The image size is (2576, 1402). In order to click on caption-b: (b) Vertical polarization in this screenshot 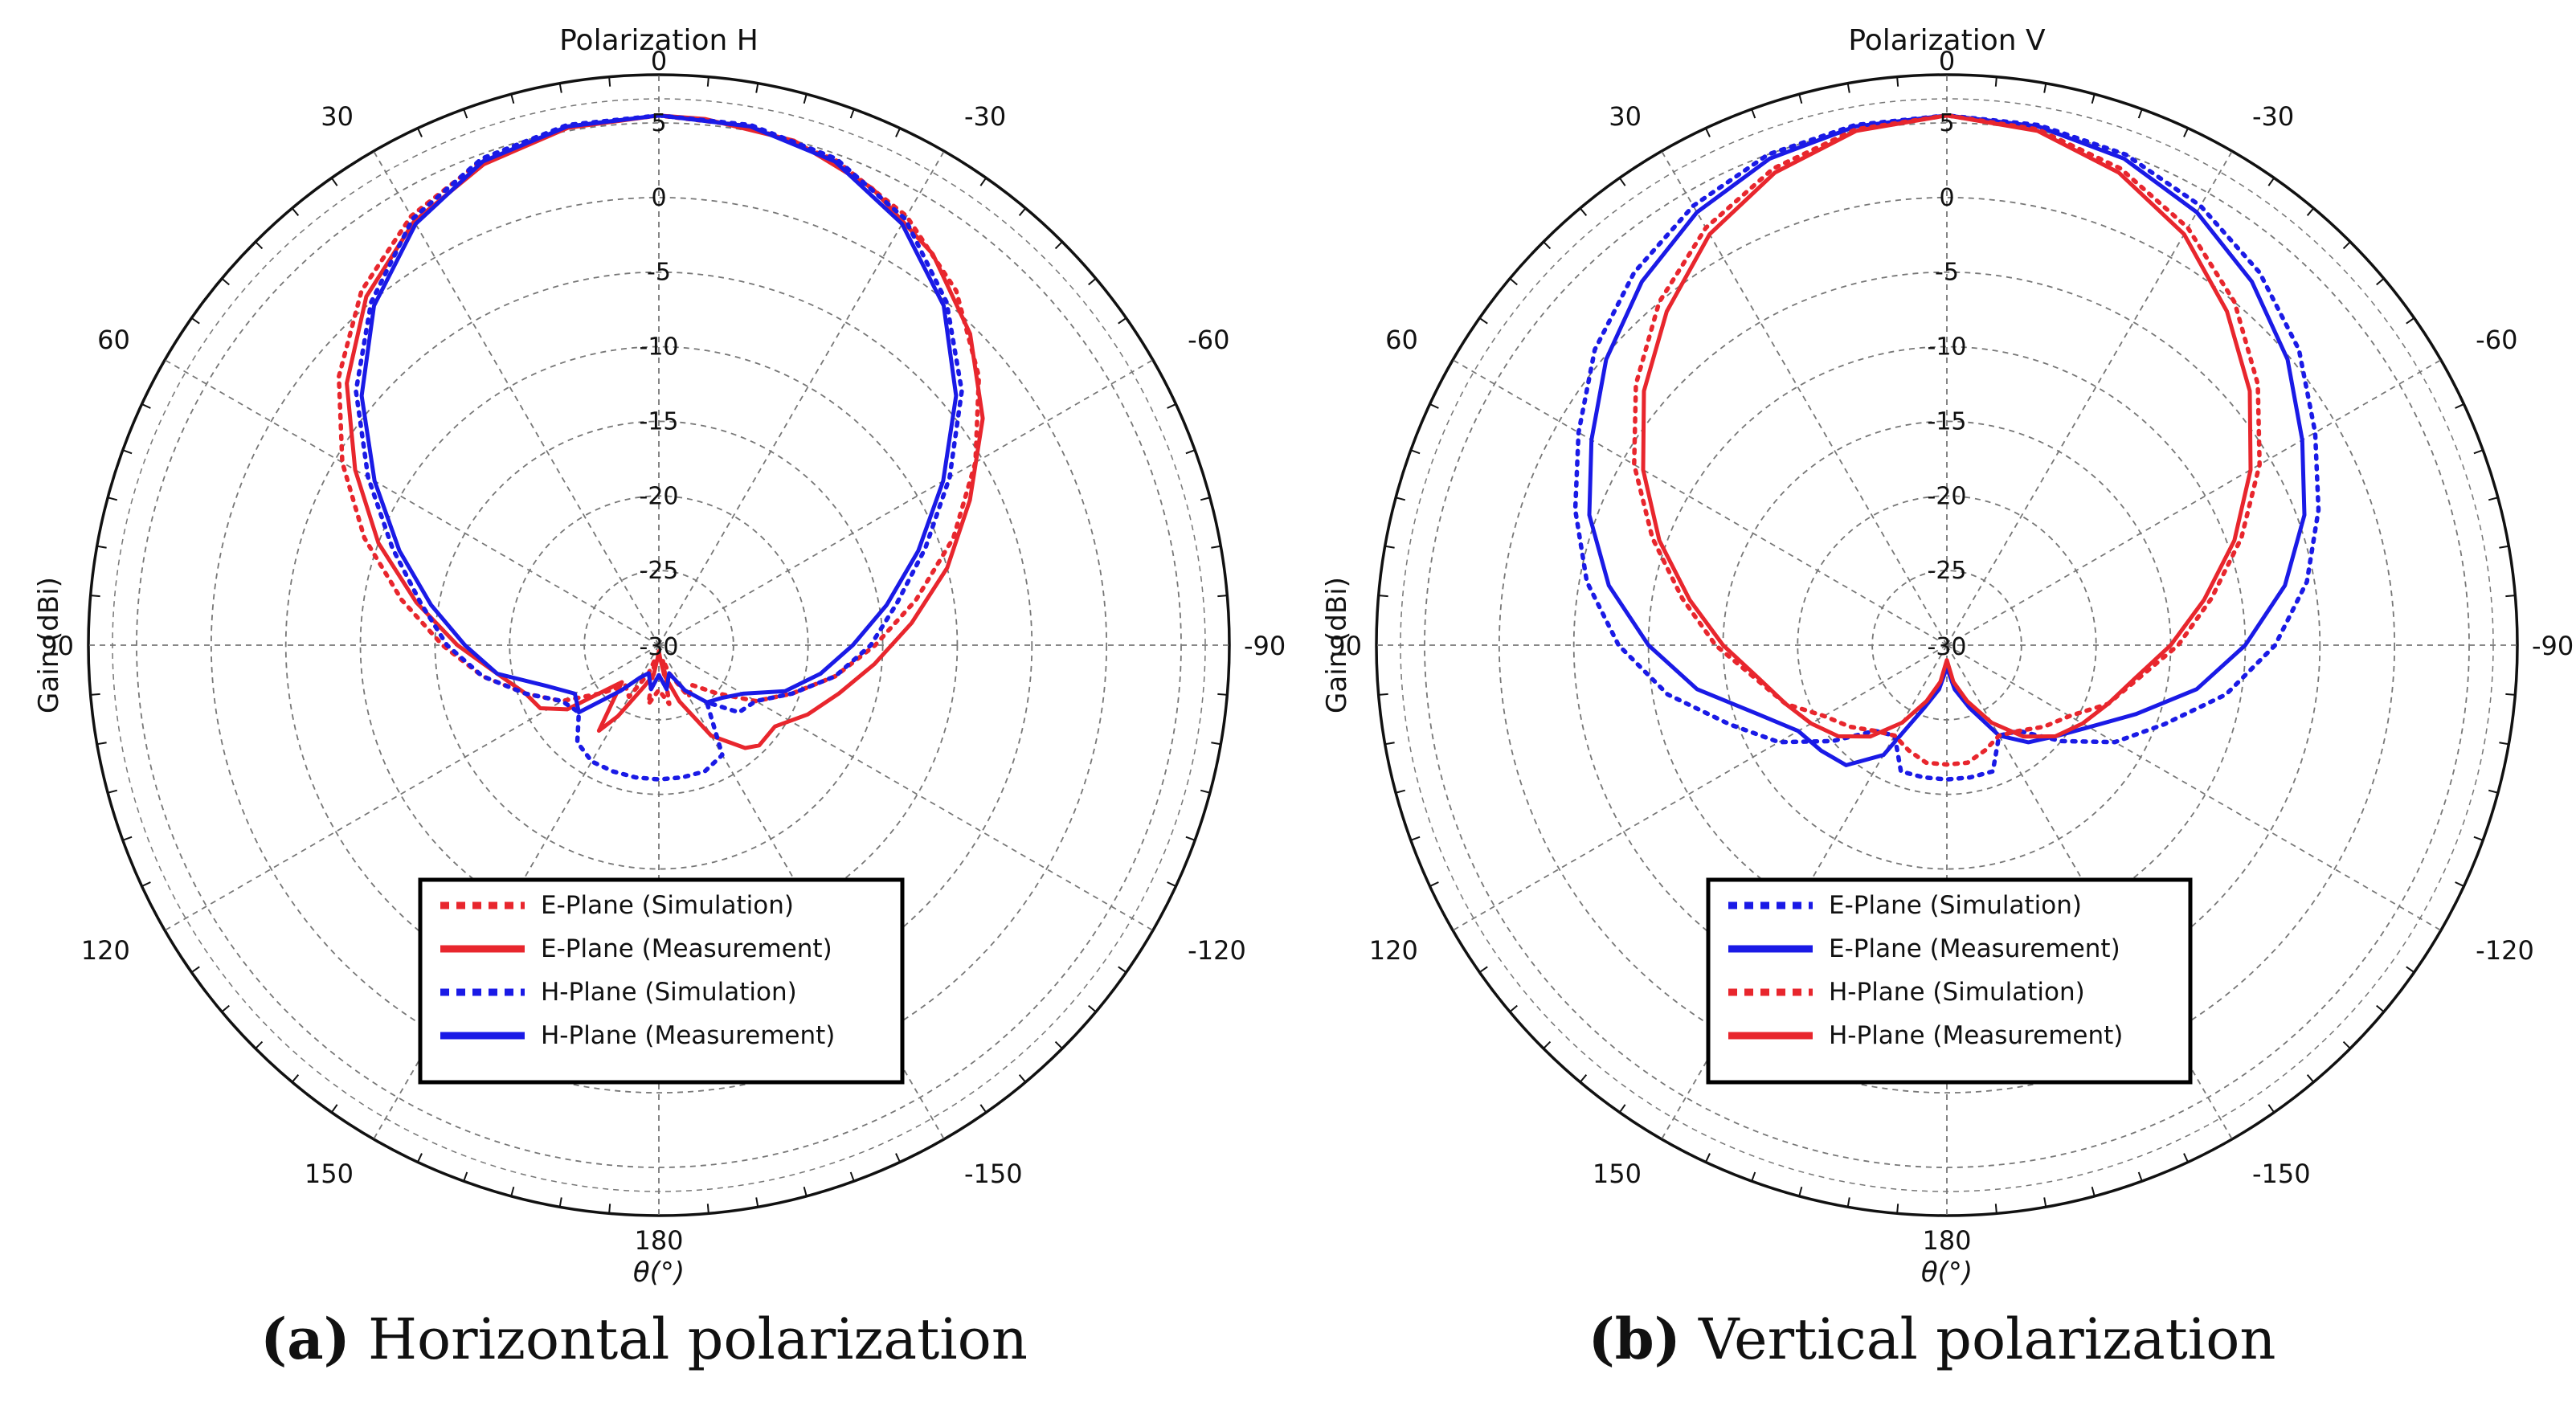, I will do `click(1932, 1339)`.